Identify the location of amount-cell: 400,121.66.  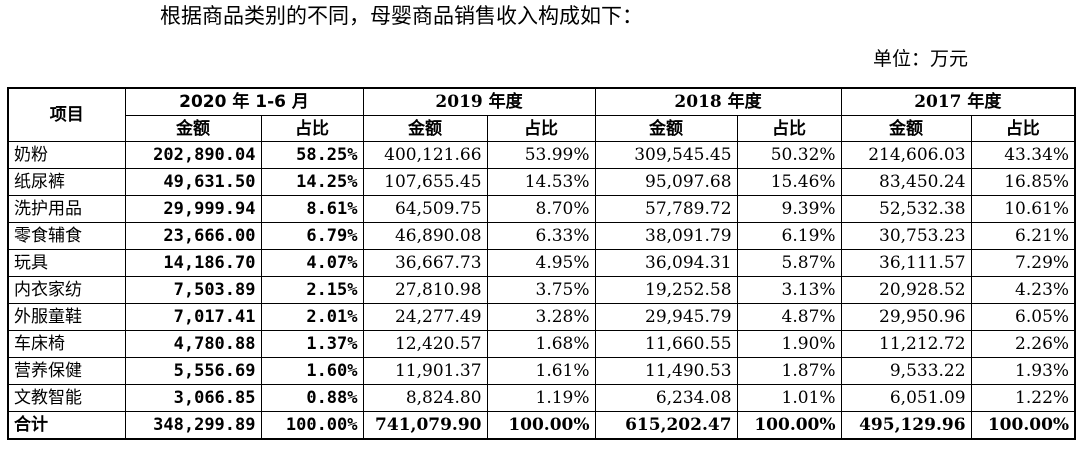
(425, 155).